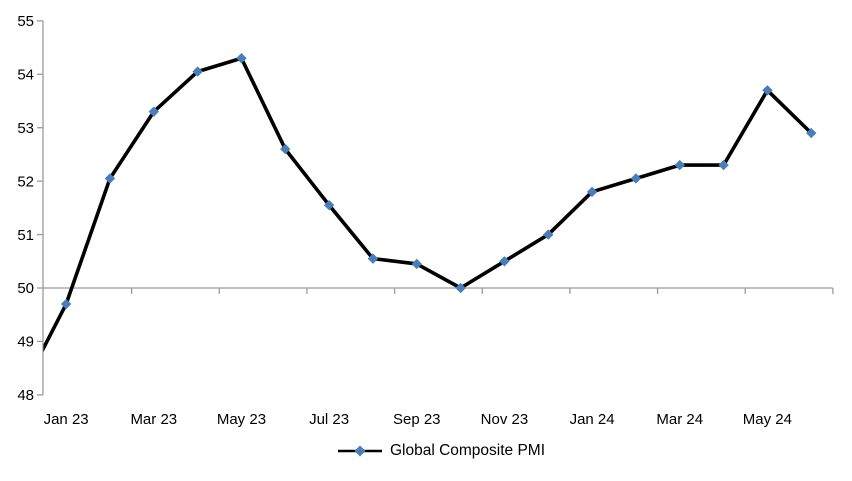 The width and height of the screenshot is (852, 481). I want to click on y-axis-tick-label: 53, so click(25, 128).